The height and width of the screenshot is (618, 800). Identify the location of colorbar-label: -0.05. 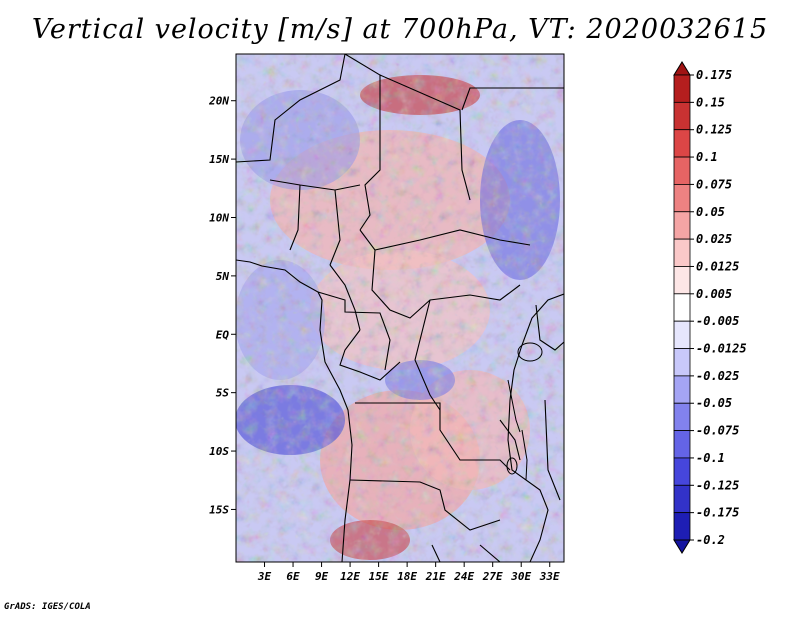
(714, 403).